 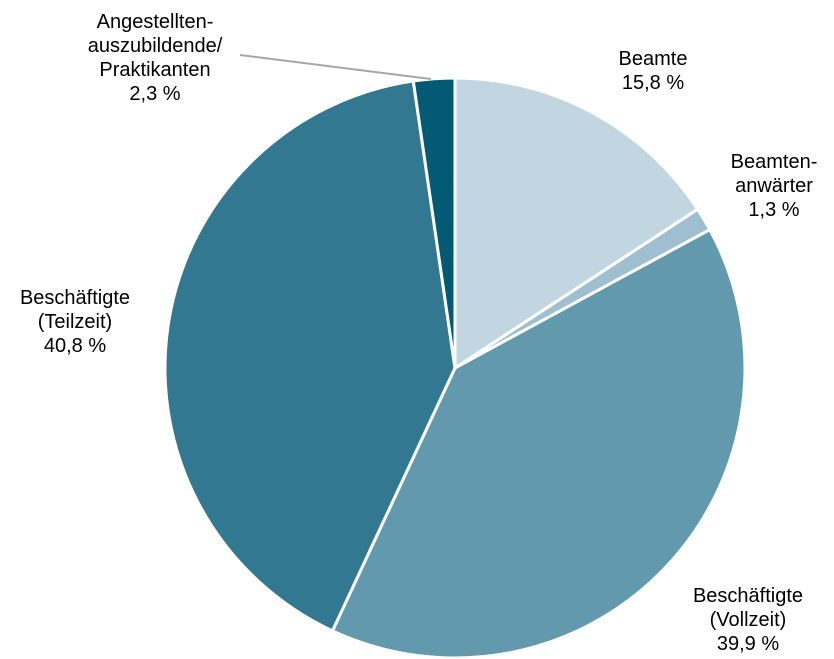 I want to click on slice-label-line: (Vollzeit), so click(x=748, y=620).